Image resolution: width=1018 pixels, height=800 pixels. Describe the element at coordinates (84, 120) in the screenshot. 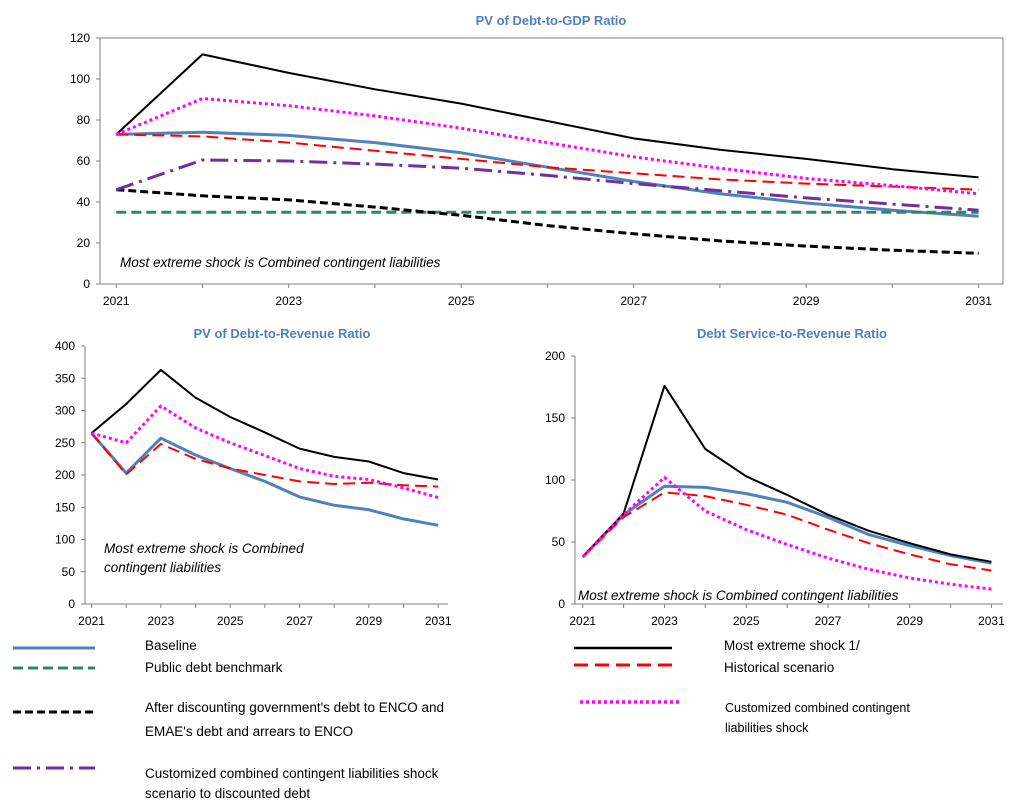

I see `y-tick-label: 80` at that location.